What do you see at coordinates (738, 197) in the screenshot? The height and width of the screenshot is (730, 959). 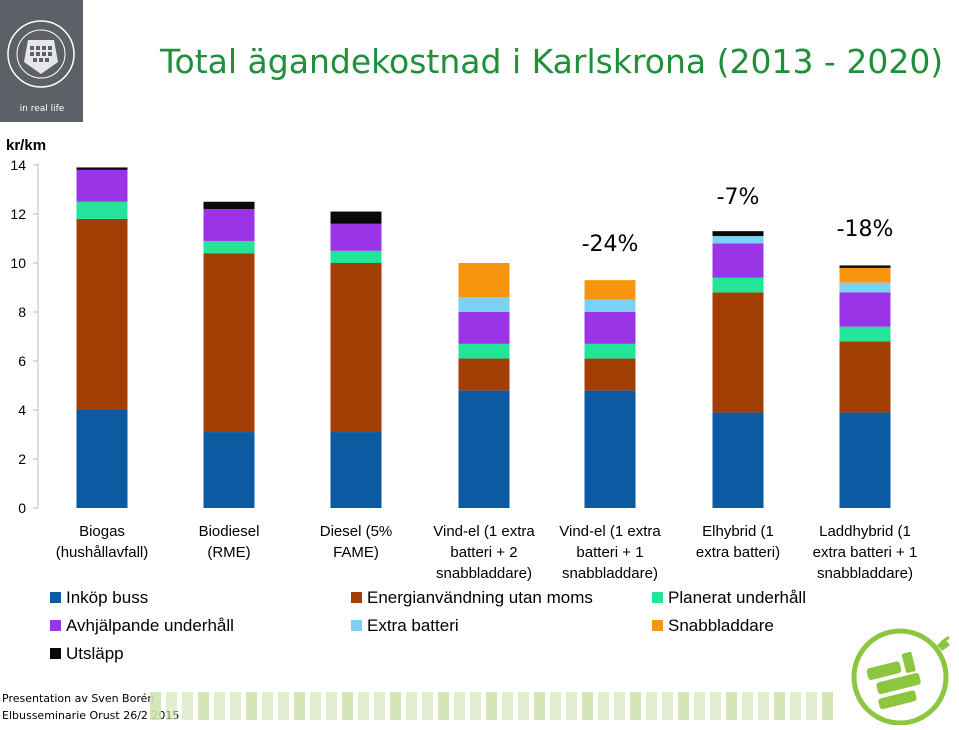 I see `annotation-label: -7%` at bounding box center [738, 197].